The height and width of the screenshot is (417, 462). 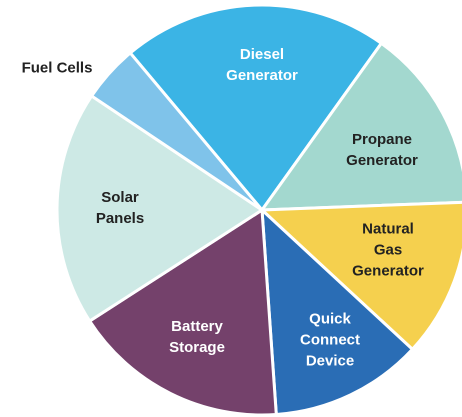 I want to click on slice-label: Quick Connect Device, so click(x=330, y=340).